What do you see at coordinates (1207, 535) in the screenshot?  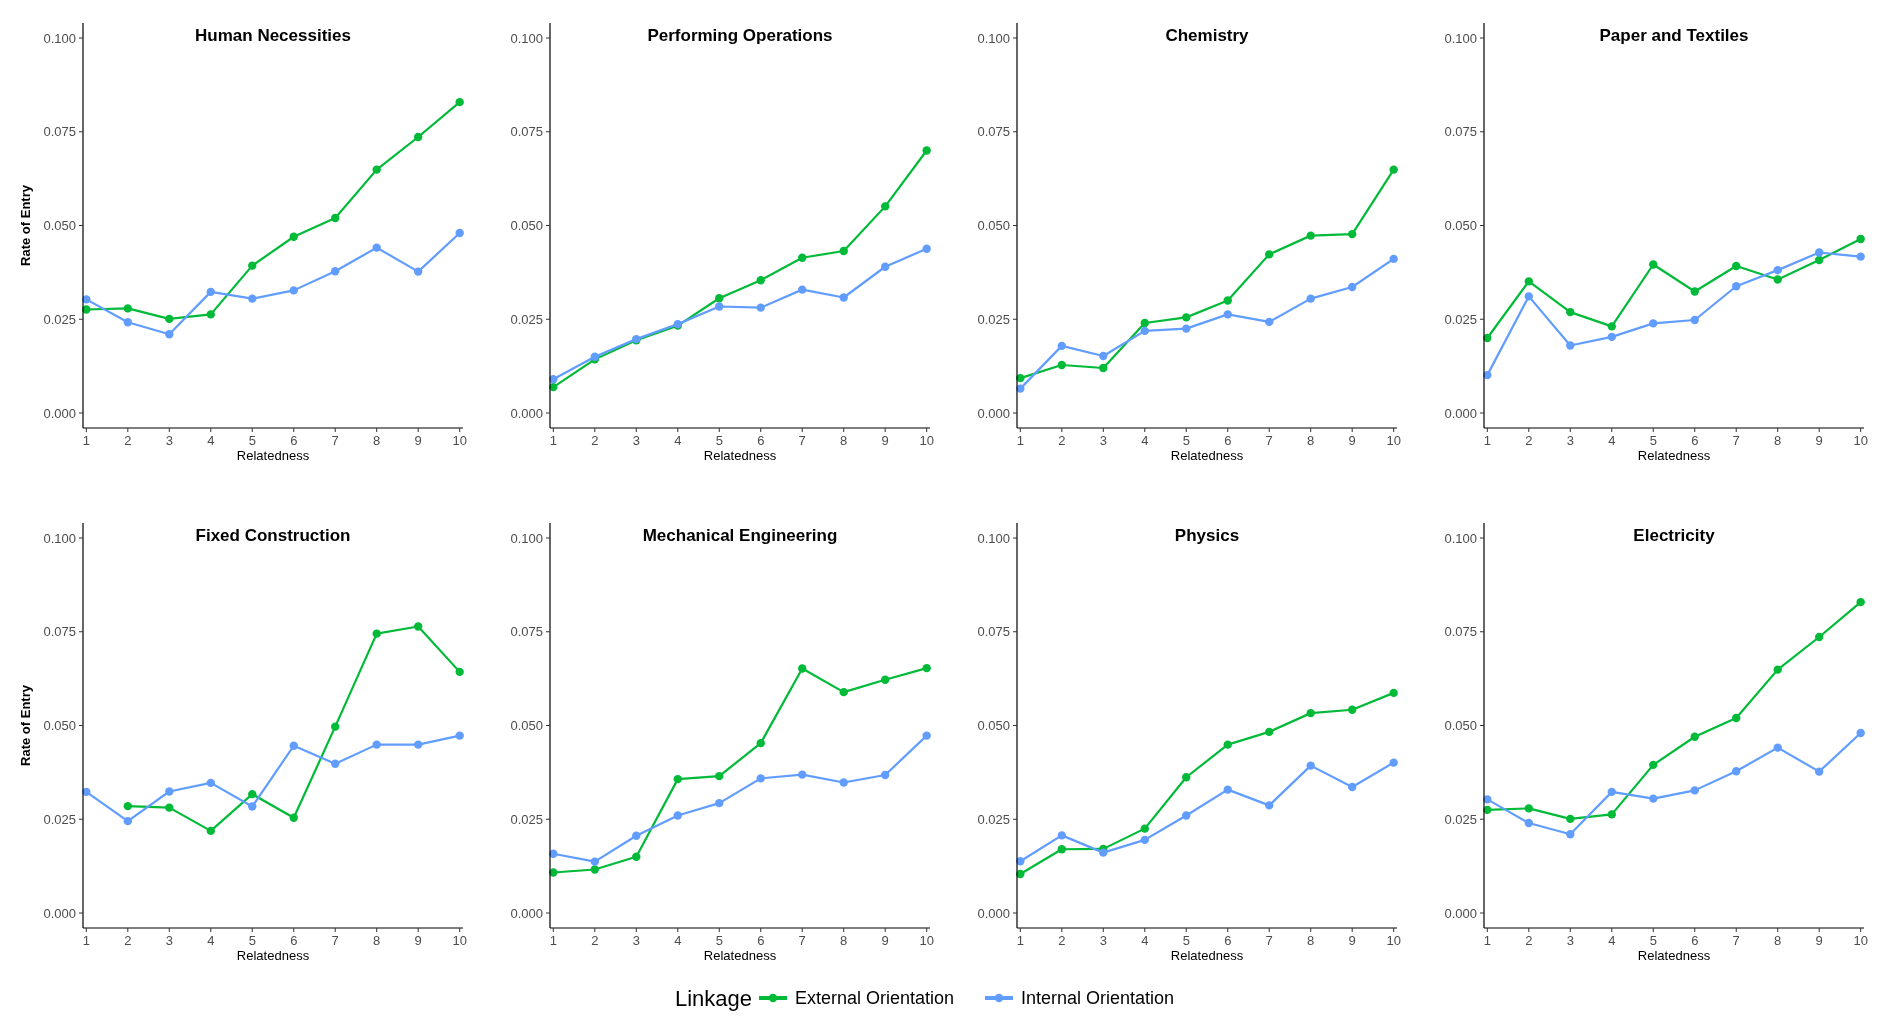 I see `chart-title: Physics` at bounding box center [1207, 535].